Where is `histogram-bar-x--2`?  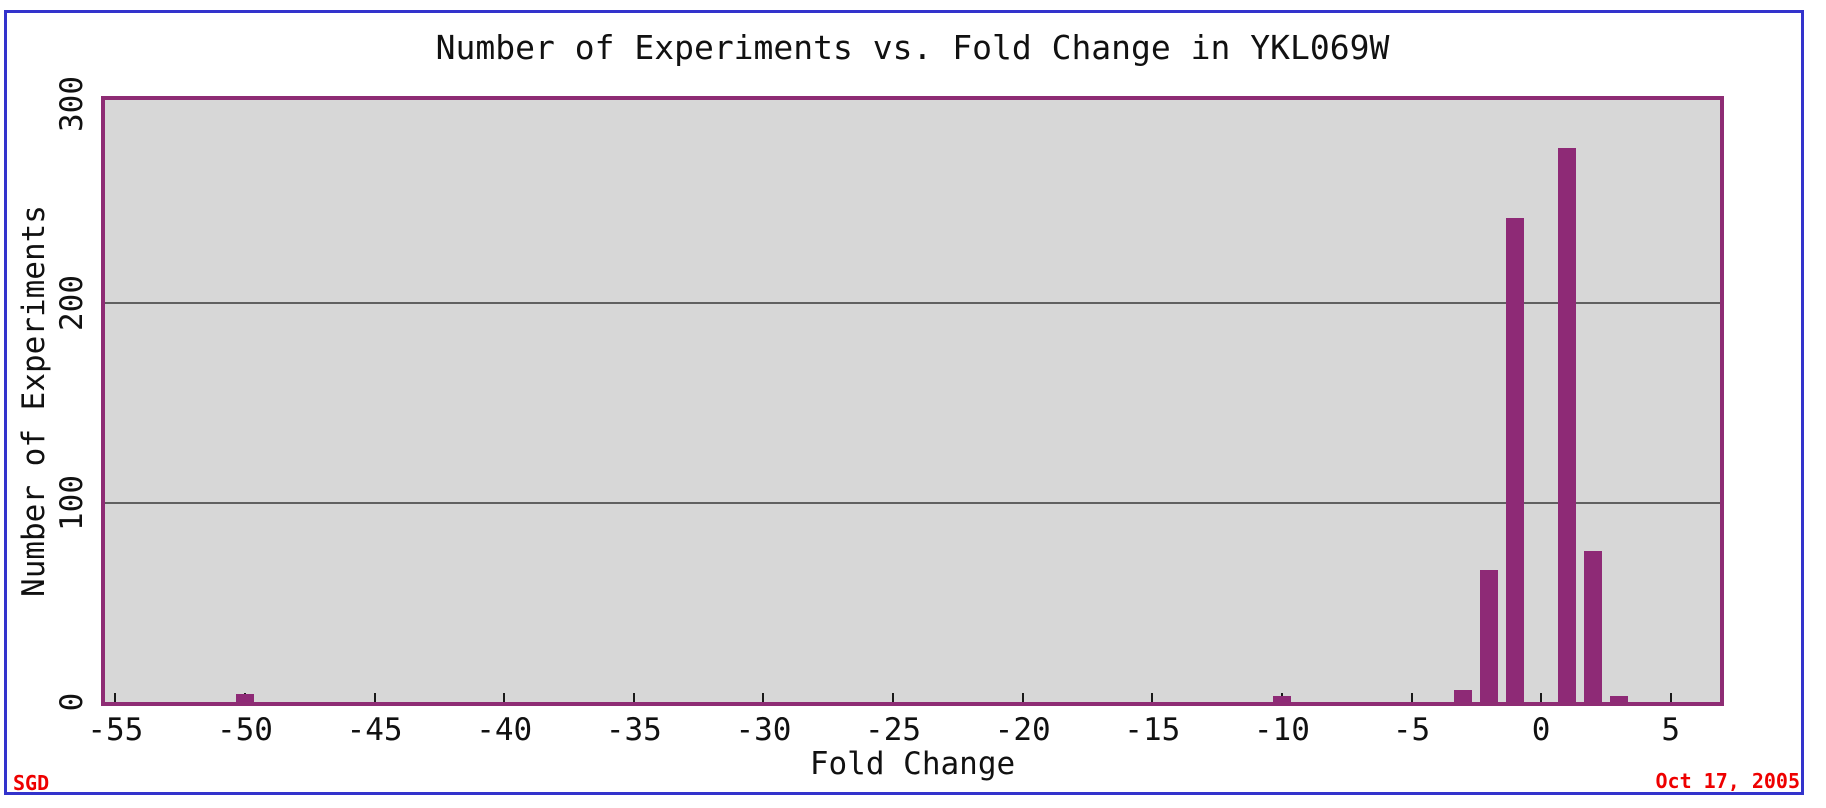 histogram-bar-x--2 is located at coordinates (1489, 636).